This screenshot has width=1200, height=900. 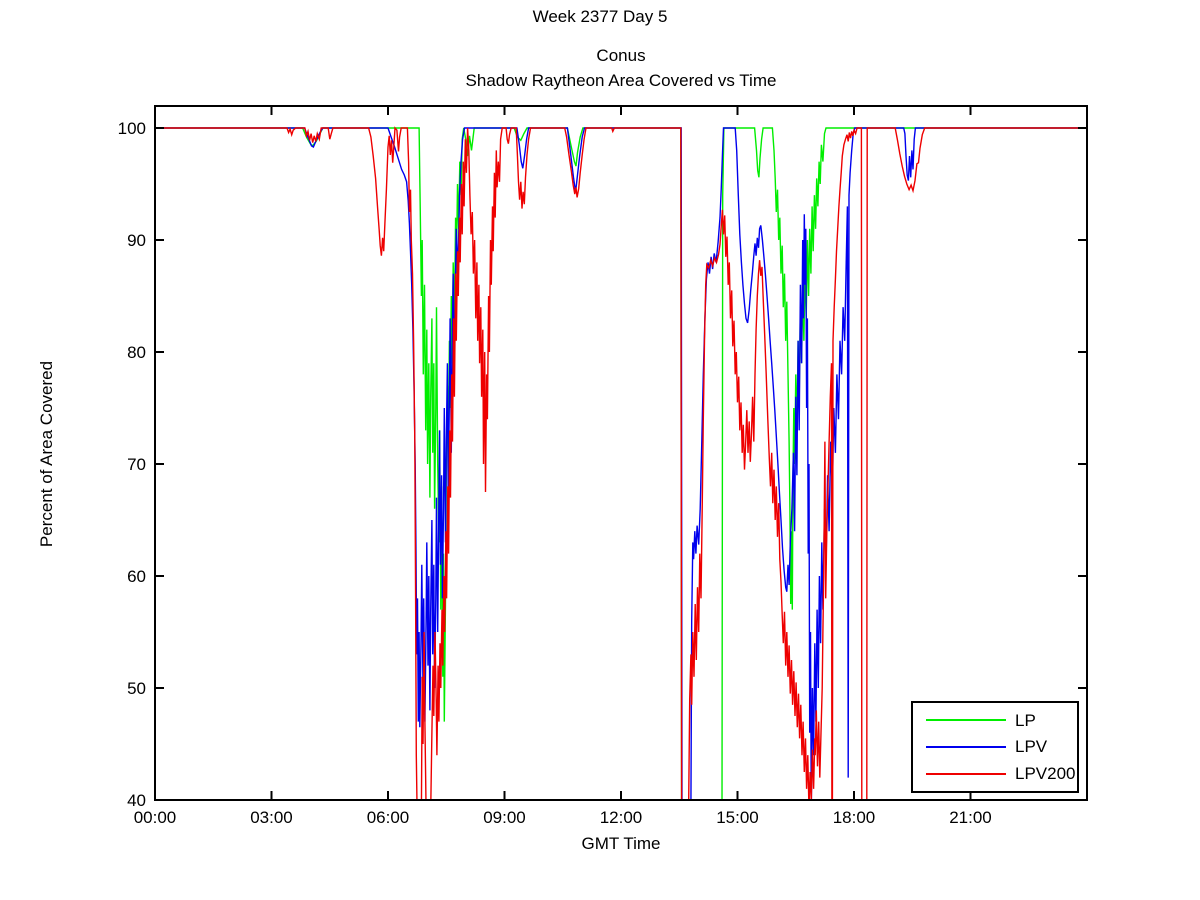 What do you see at coordinates (155, 817) in the screenshot?
I see `x-tick-label: 00:00` at bounding box center [155, 817].